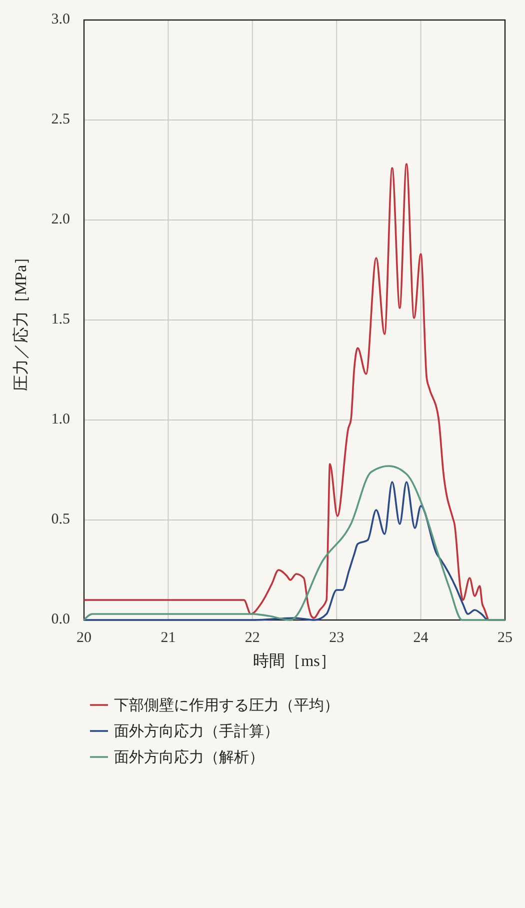  I want to click on x-tick-label: 22, so click(252, 638).